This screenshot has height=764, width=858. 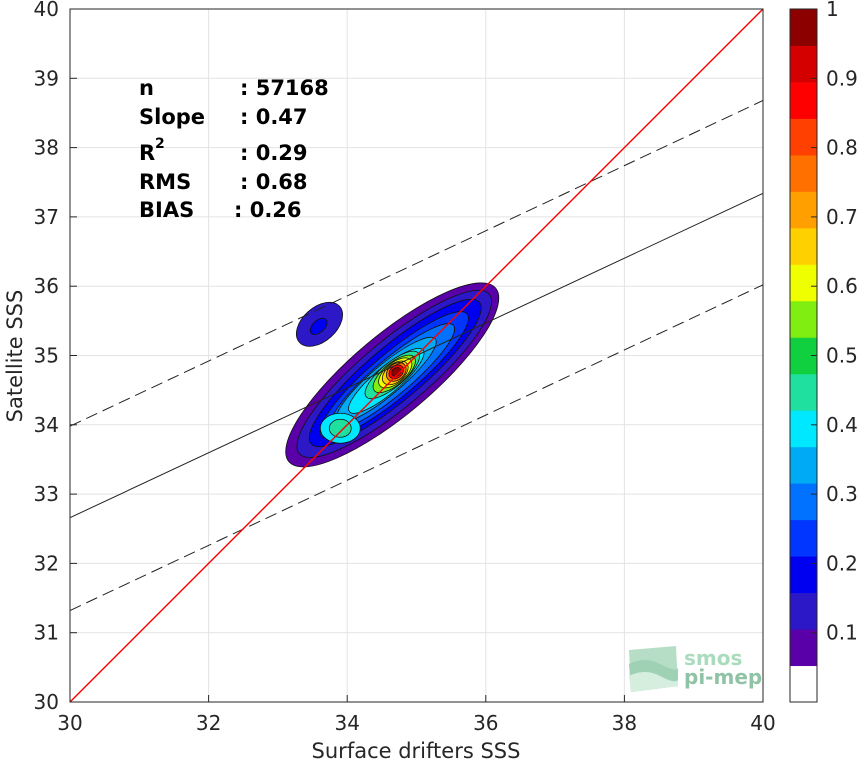 I want to click on x-axis-ticks: 30 32 34 36 38 40, so click(x=416, y=715).